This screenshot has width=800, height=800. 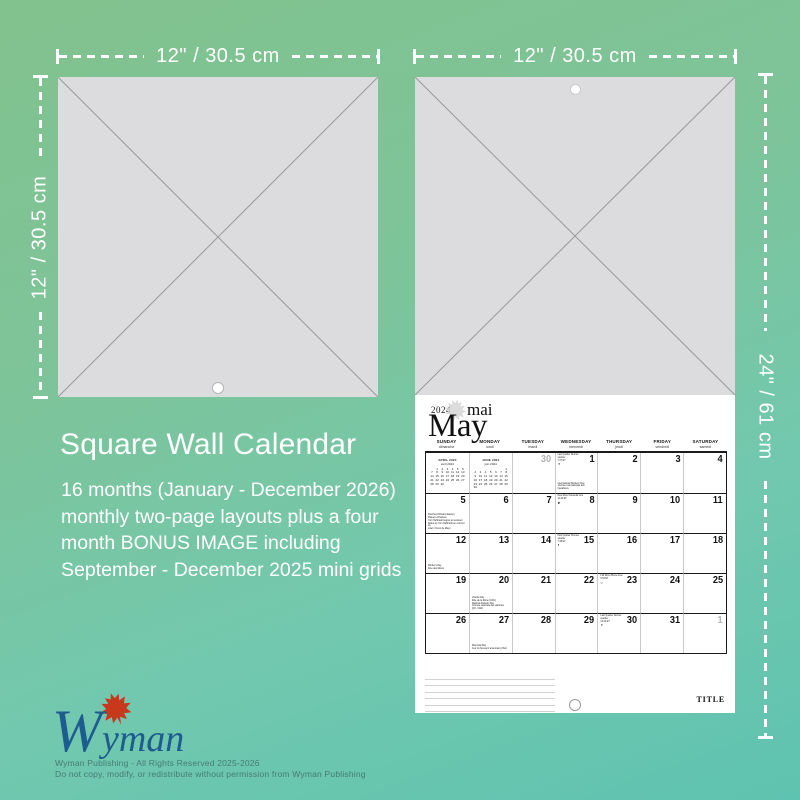 I want to click on day-header: WEDNESDAY mercredi, so click(x=576, y=444).